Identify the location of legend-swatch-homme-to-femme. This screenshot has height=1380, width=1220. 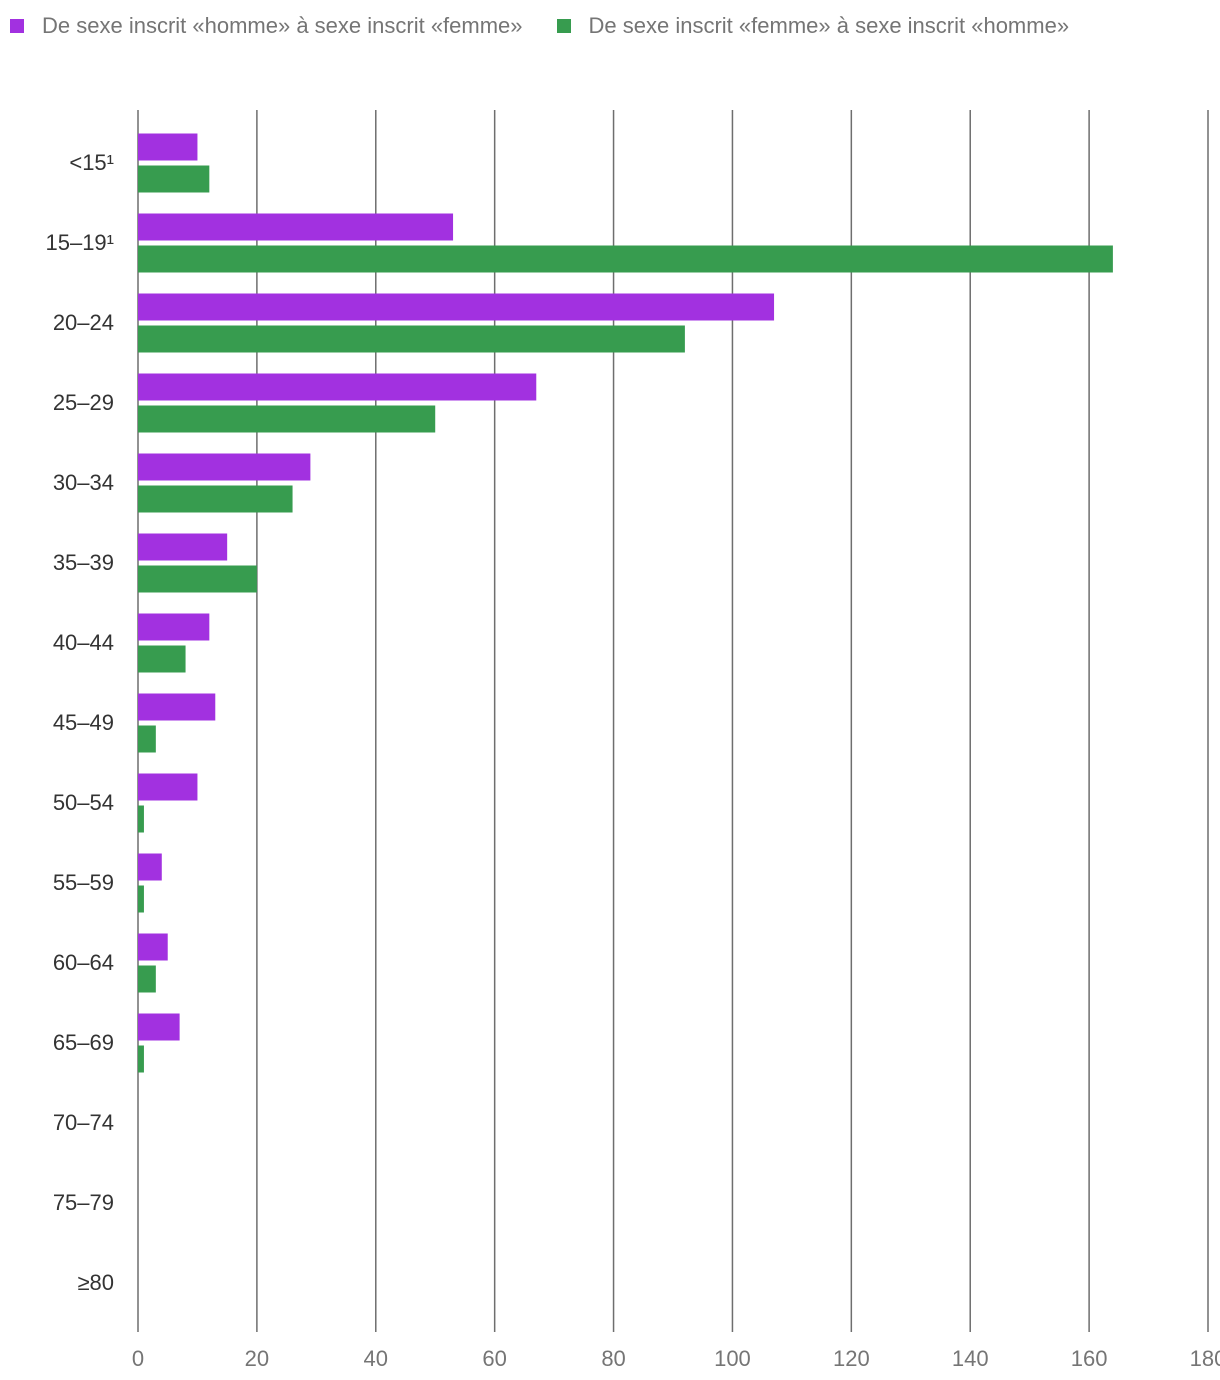
(17, 26).